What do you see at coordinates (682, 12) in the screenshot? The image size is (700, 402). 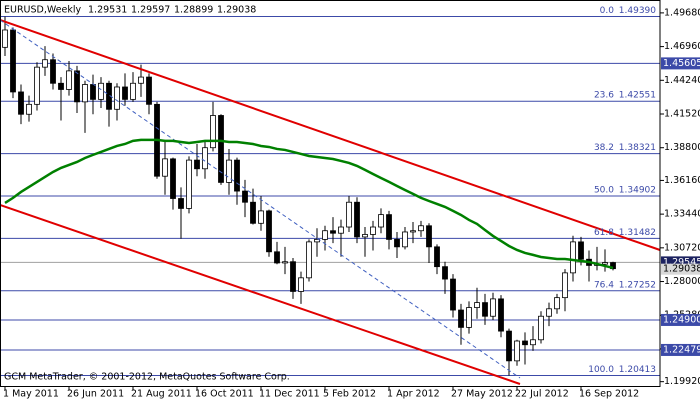 I see `y-tick-label: 1.49680` at bounding box center [682, 12].